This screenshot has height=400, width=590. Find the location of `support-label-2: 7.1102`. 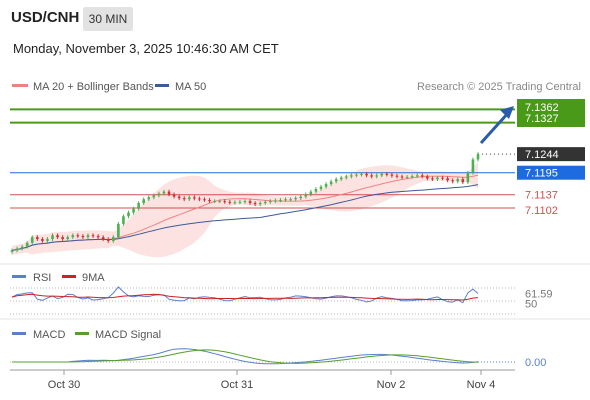

support-label-2: 7.1102 is located at coordinates (541, 211).